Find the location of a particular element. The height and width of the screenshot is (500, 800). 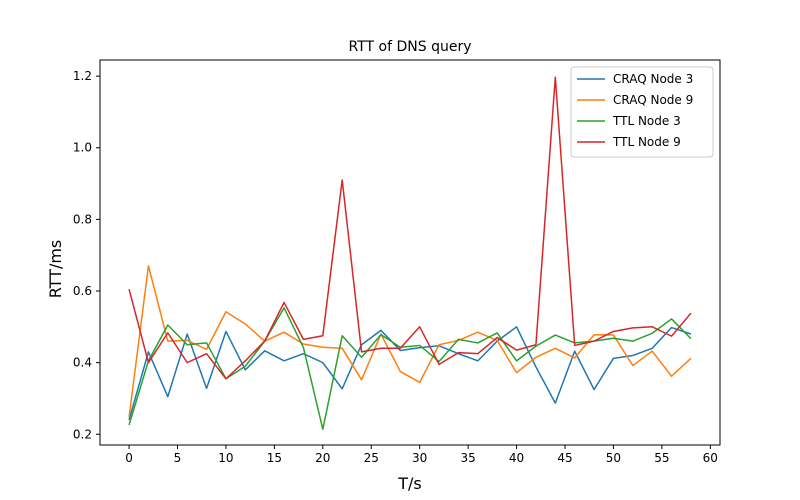

x-tick-label: 30 is located at coordinates (419, 458).